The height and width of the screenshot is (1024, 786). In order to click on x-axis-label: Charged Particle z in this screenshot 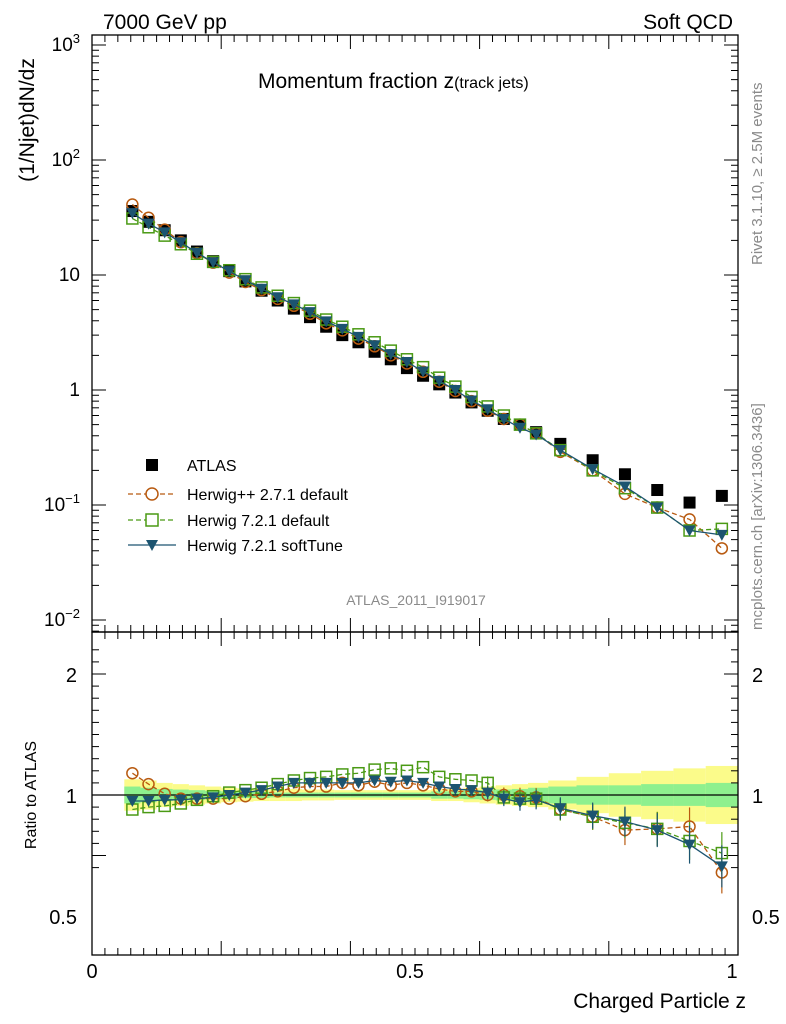, I will do `click(659, 1001)`.